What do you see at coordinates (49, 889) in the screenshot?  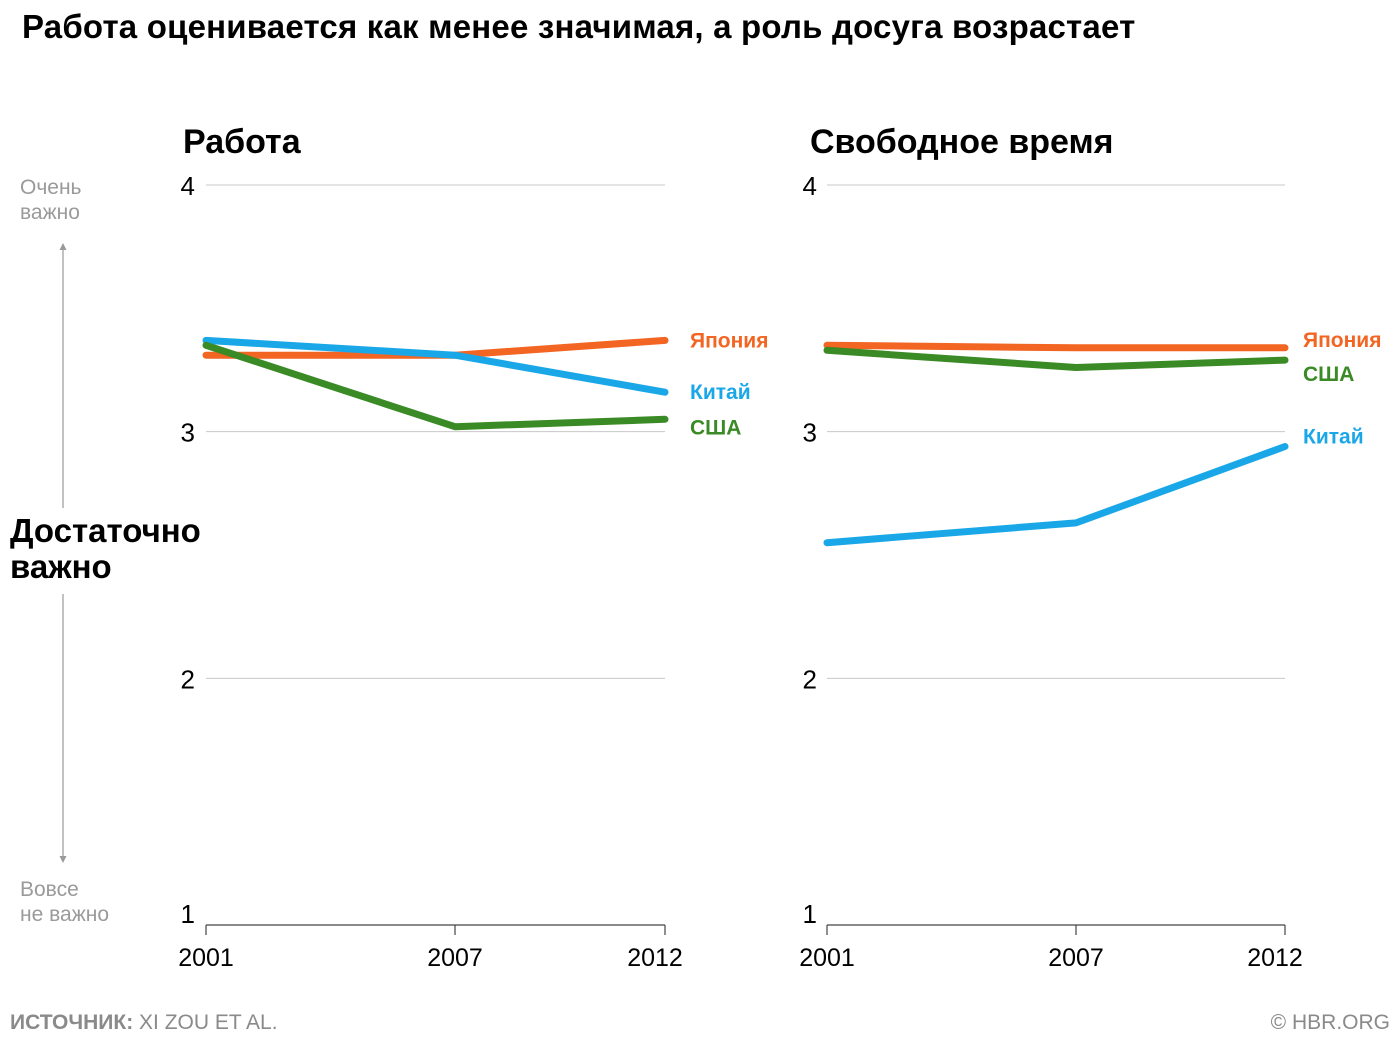 I see `scale-label-bottom-line1: Вовсе` at bounding box center [49, 889].